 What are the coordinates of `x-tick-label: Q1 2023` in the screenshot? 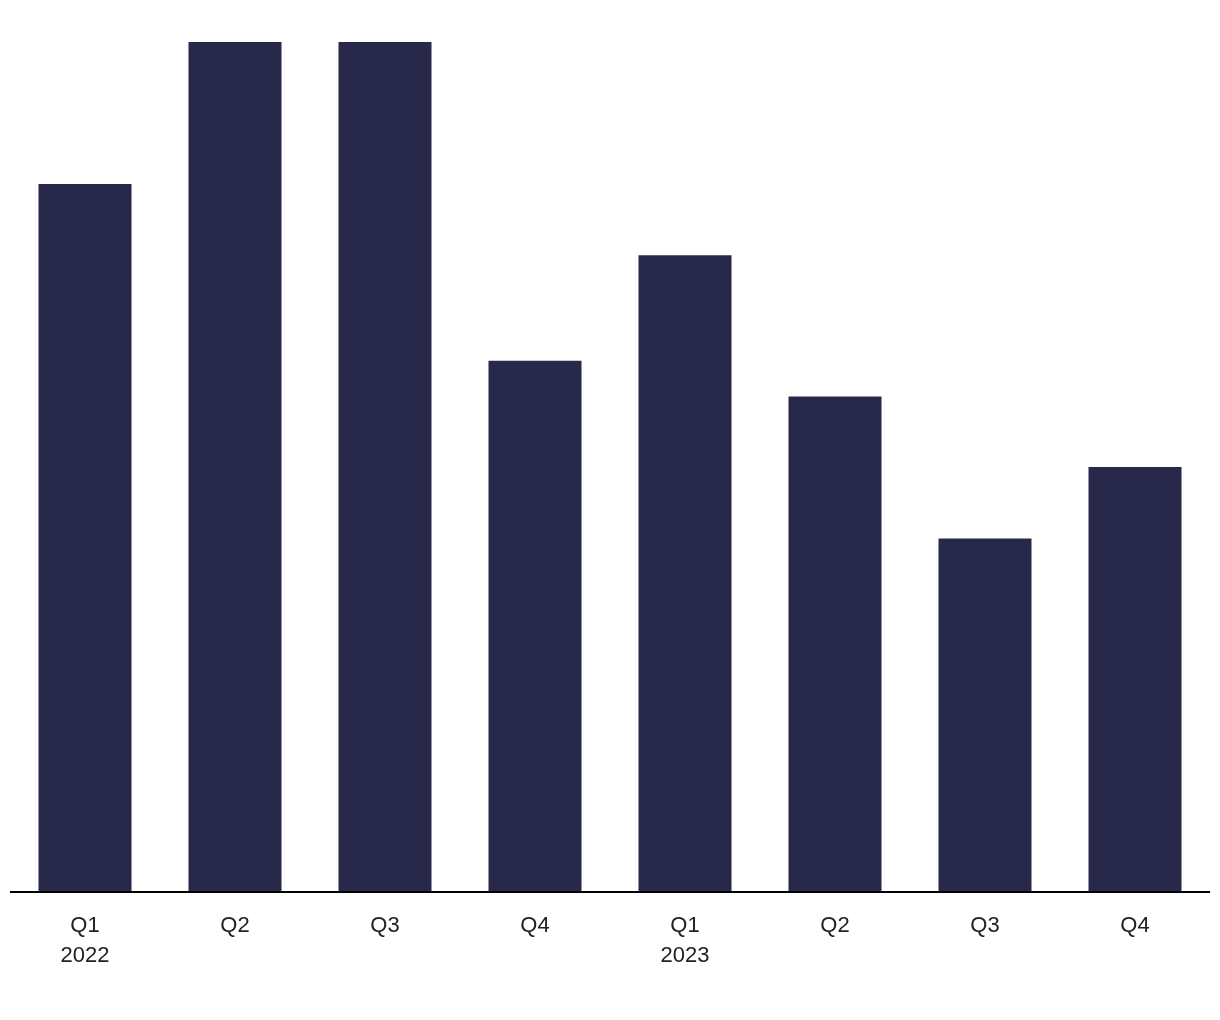 It's located at (685, 939).